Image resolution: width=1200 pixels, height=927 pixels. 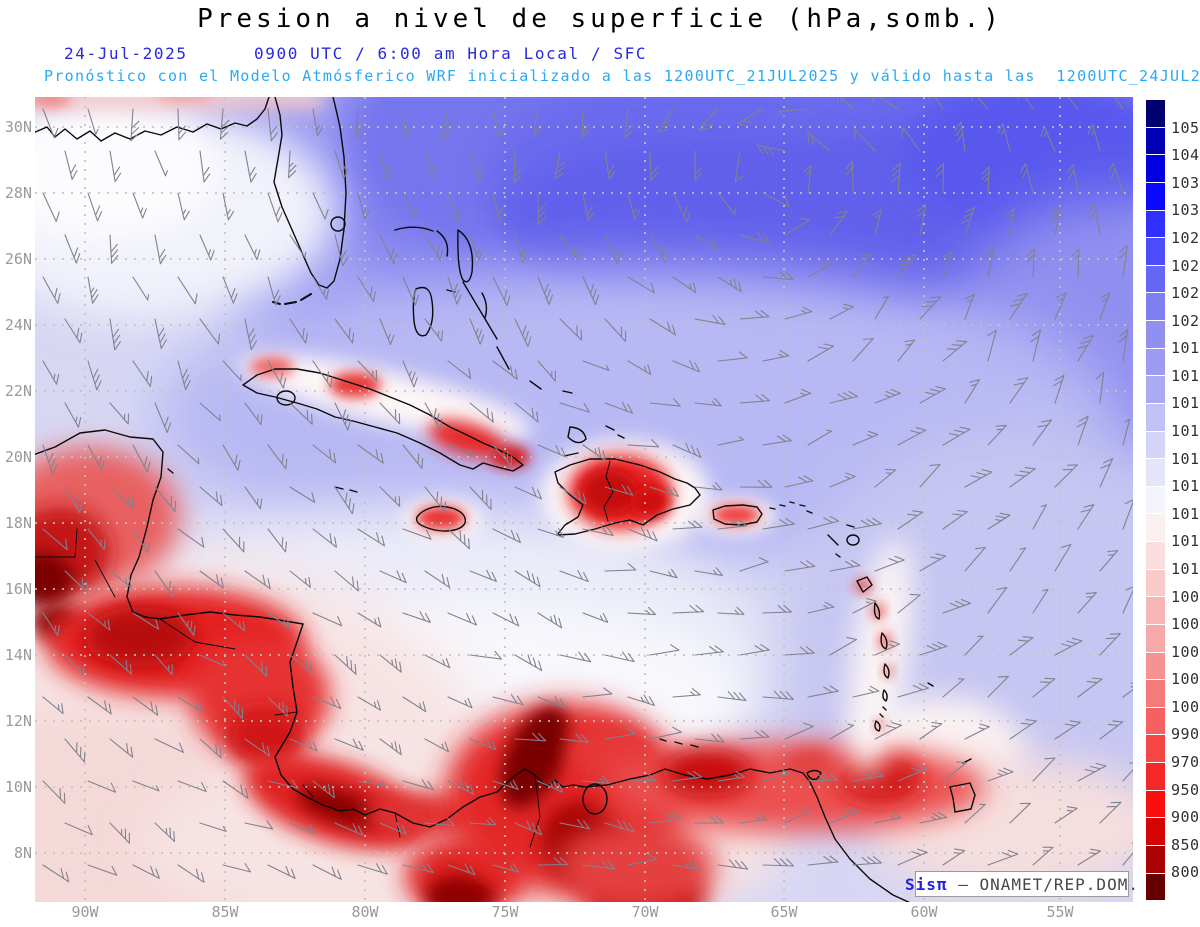 What do you see at coordinates (225, 912) in the screenshot?
I see `lon-label: 85W` at bounding box center [225, 912].